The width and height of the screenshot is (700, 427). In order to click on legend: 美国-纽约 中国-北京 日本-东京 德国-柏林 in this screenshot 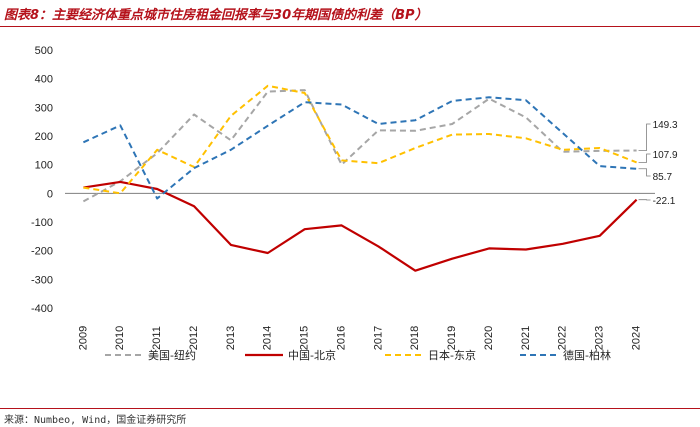, I will do `click(358, 355)`.